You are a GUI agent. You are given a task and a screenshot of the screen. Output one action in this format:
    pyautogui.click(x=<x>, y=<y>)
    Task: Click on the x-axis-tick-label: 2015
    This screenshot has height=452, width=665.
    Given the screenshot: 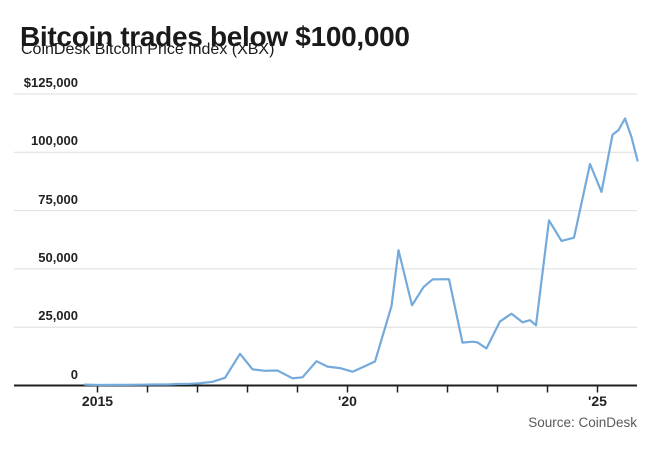 What is the action you would take?
    pyautogui.click(x=97, y=401)
    